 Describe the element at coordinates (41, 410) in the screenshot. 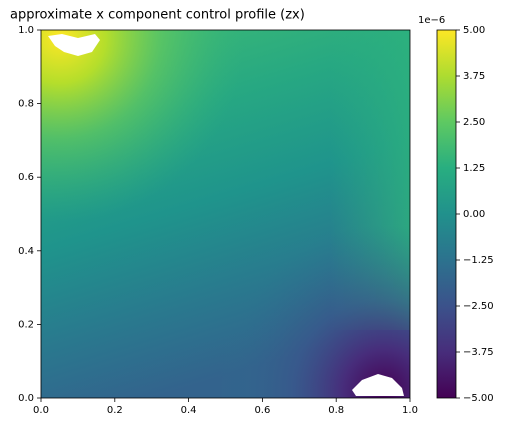

I see `x-tick-label: 0.0` at that location.